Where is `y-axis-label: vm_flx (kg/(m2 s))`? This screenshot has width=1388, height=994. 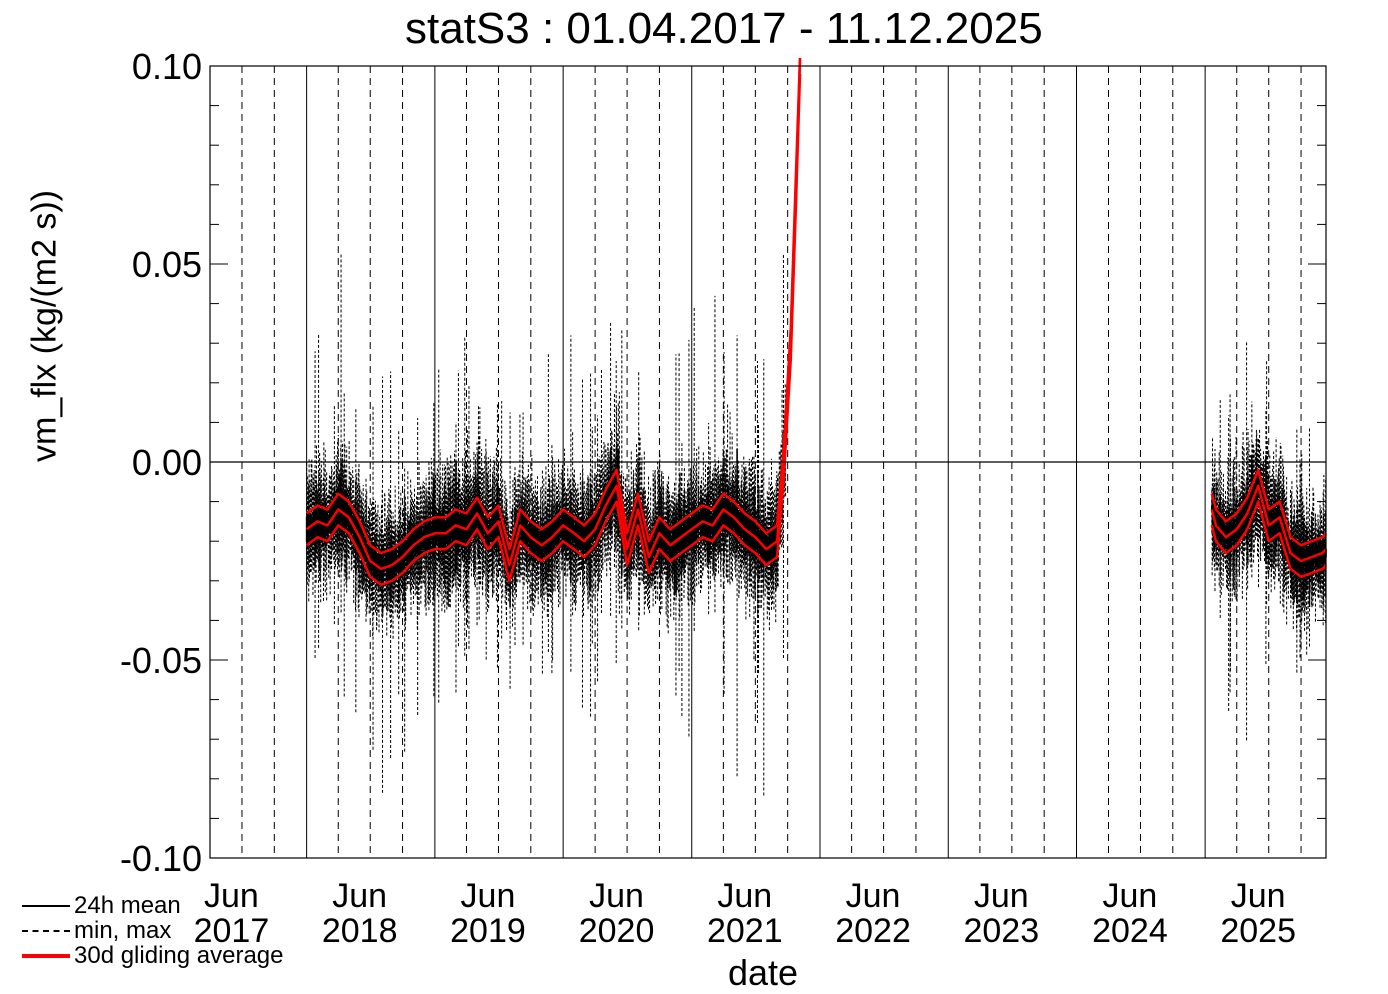 y-axis-label: vm_flx (kg/(m2 s)) is located at coordinates (44, 326).